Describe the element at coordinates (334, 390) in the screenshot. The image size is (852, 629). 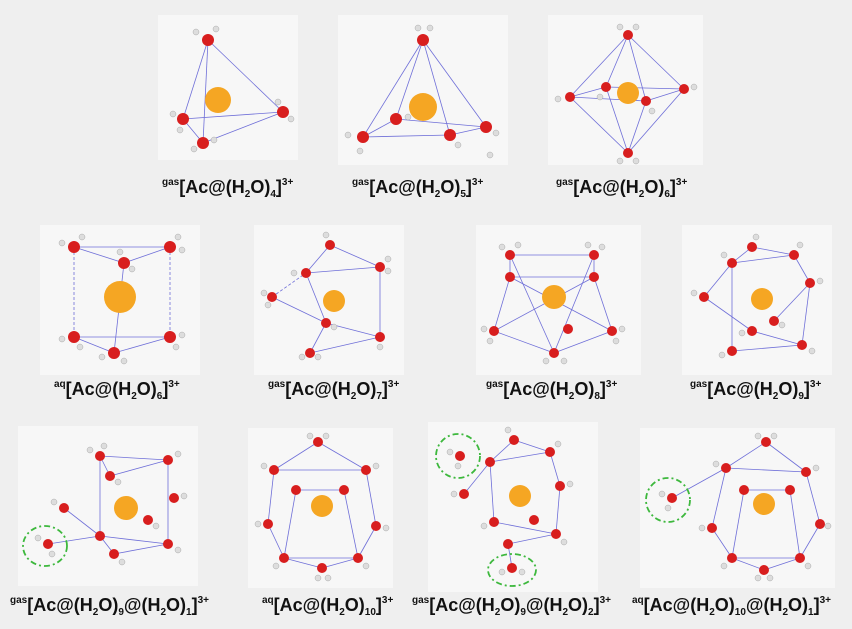
I see `formula-label: gas[Ac@(H2O)7]3+` at that location.